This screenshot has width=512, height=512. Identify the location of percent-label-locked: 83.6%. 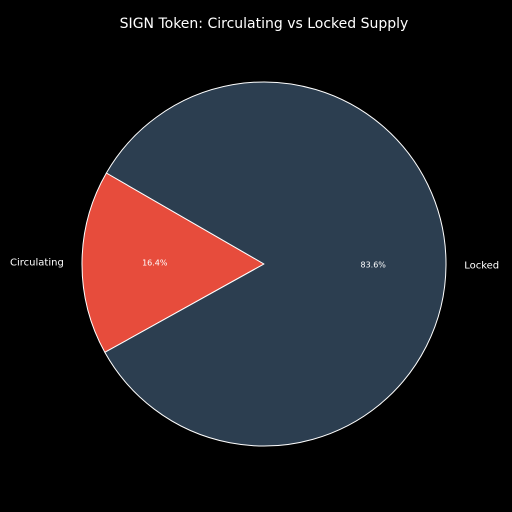
(373, 264).